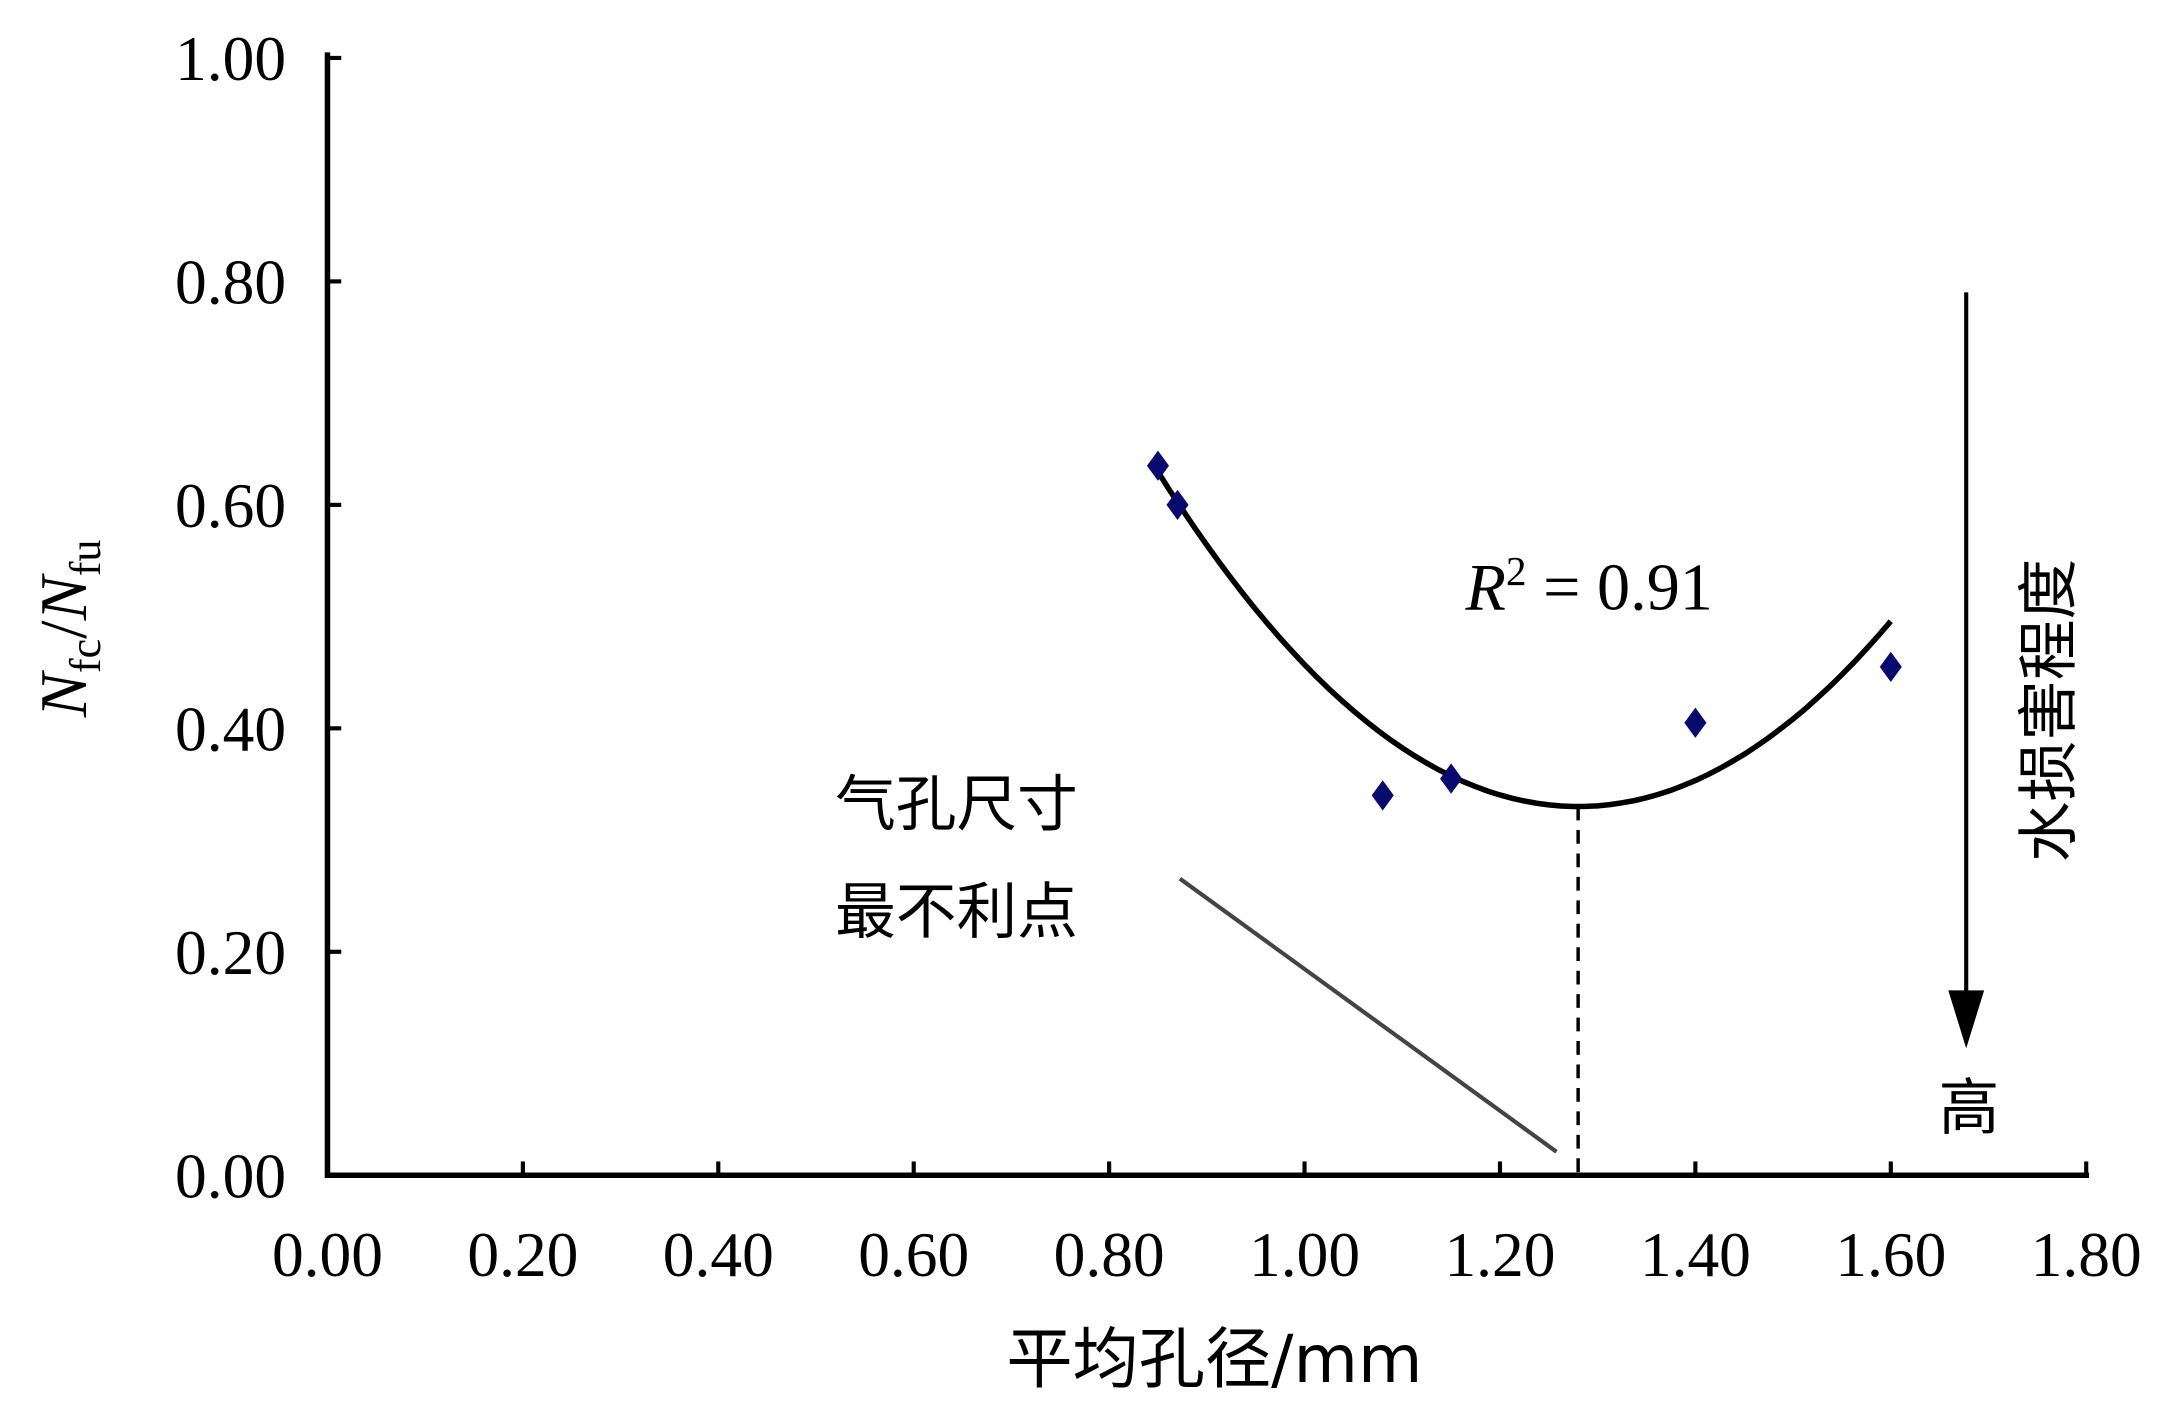 The width and height of the screenshot is (2164, 1407). What do you see at coordinates (327, 1254) in the screenshot?
I see `x-tick-label: 0.00` at bounding box center [327, 1254].